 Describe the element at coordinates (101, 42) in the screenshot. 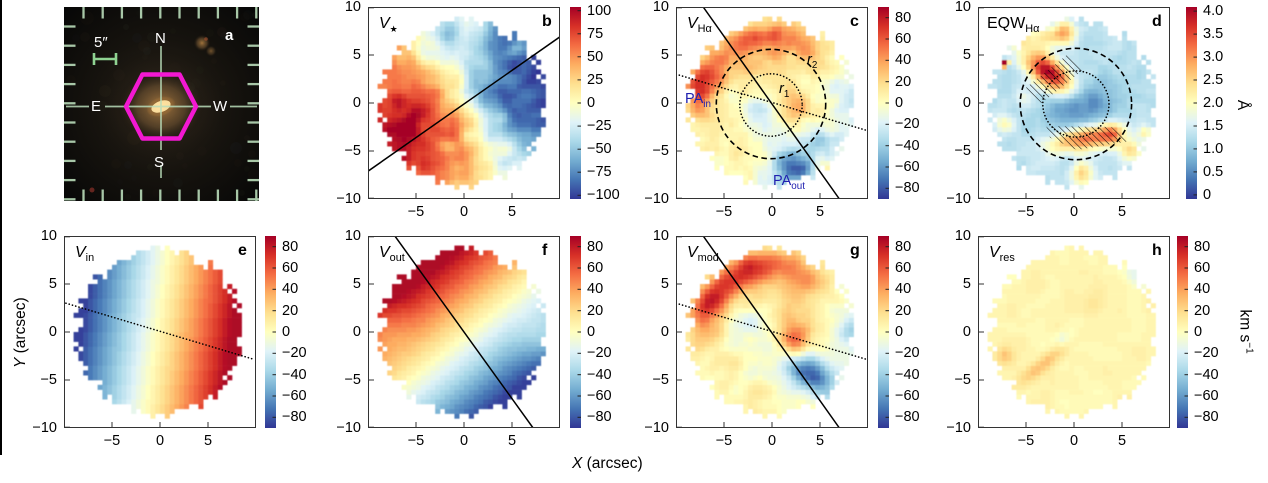

I see `svg-text: 5″` at that location.